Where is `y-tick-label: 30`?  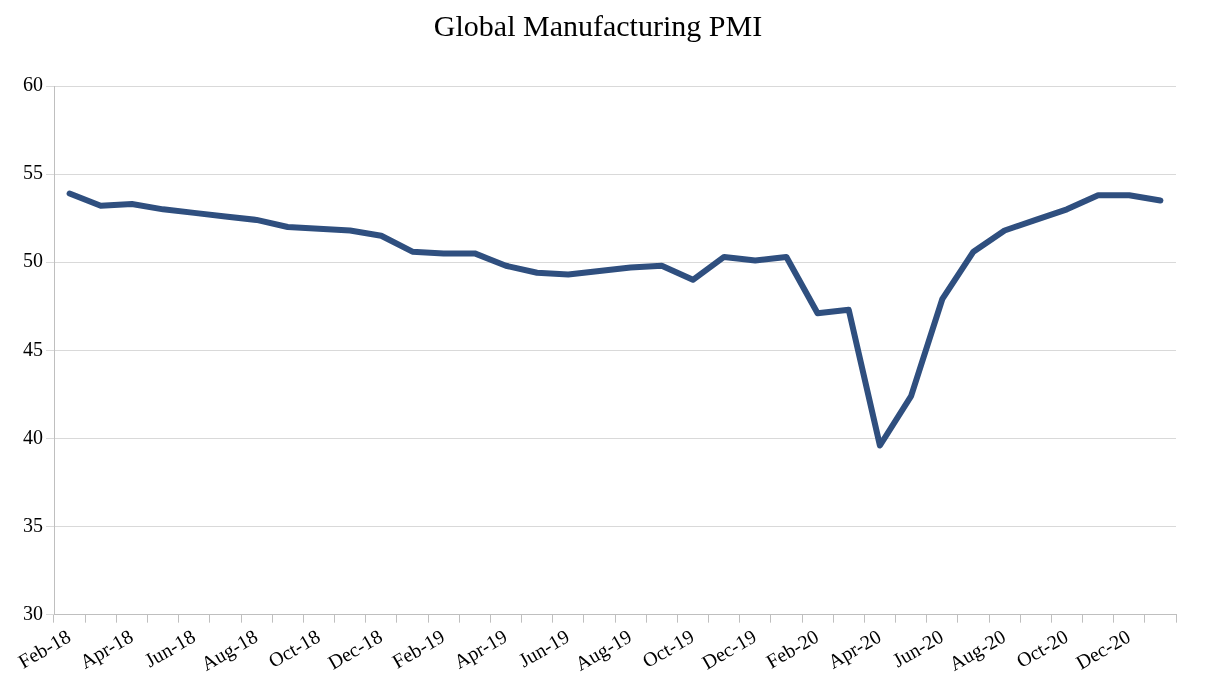 y-tick-label: 30 is located at coordinates (33, 612).